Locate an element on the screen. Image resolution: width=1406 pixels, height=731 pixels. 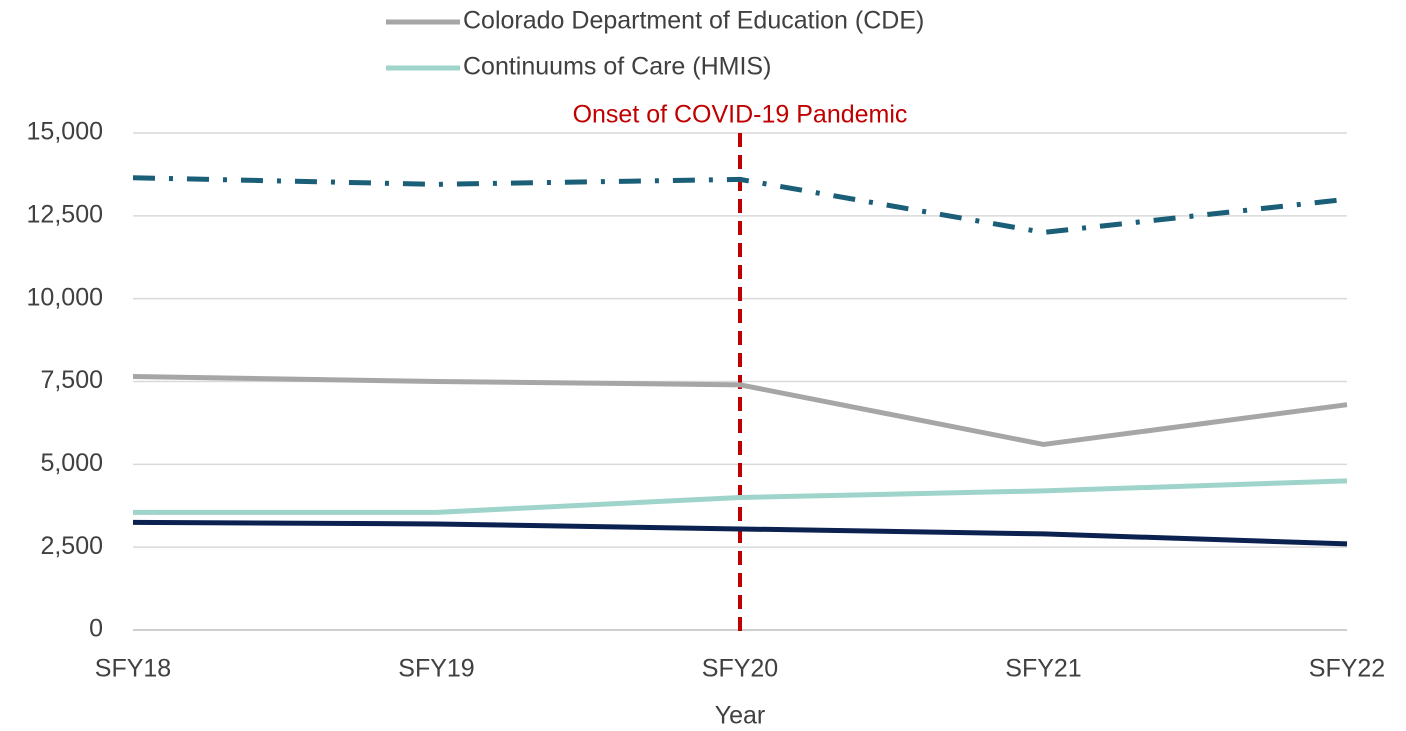
y-tick-label: 5,000 is located at coordinates (71, 463).